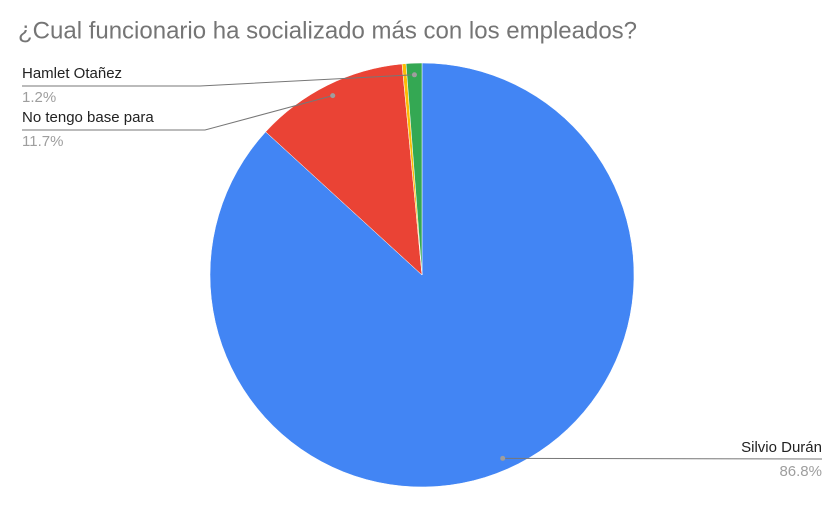  I want to click on value-label: 1.2%, so click(39, 97).